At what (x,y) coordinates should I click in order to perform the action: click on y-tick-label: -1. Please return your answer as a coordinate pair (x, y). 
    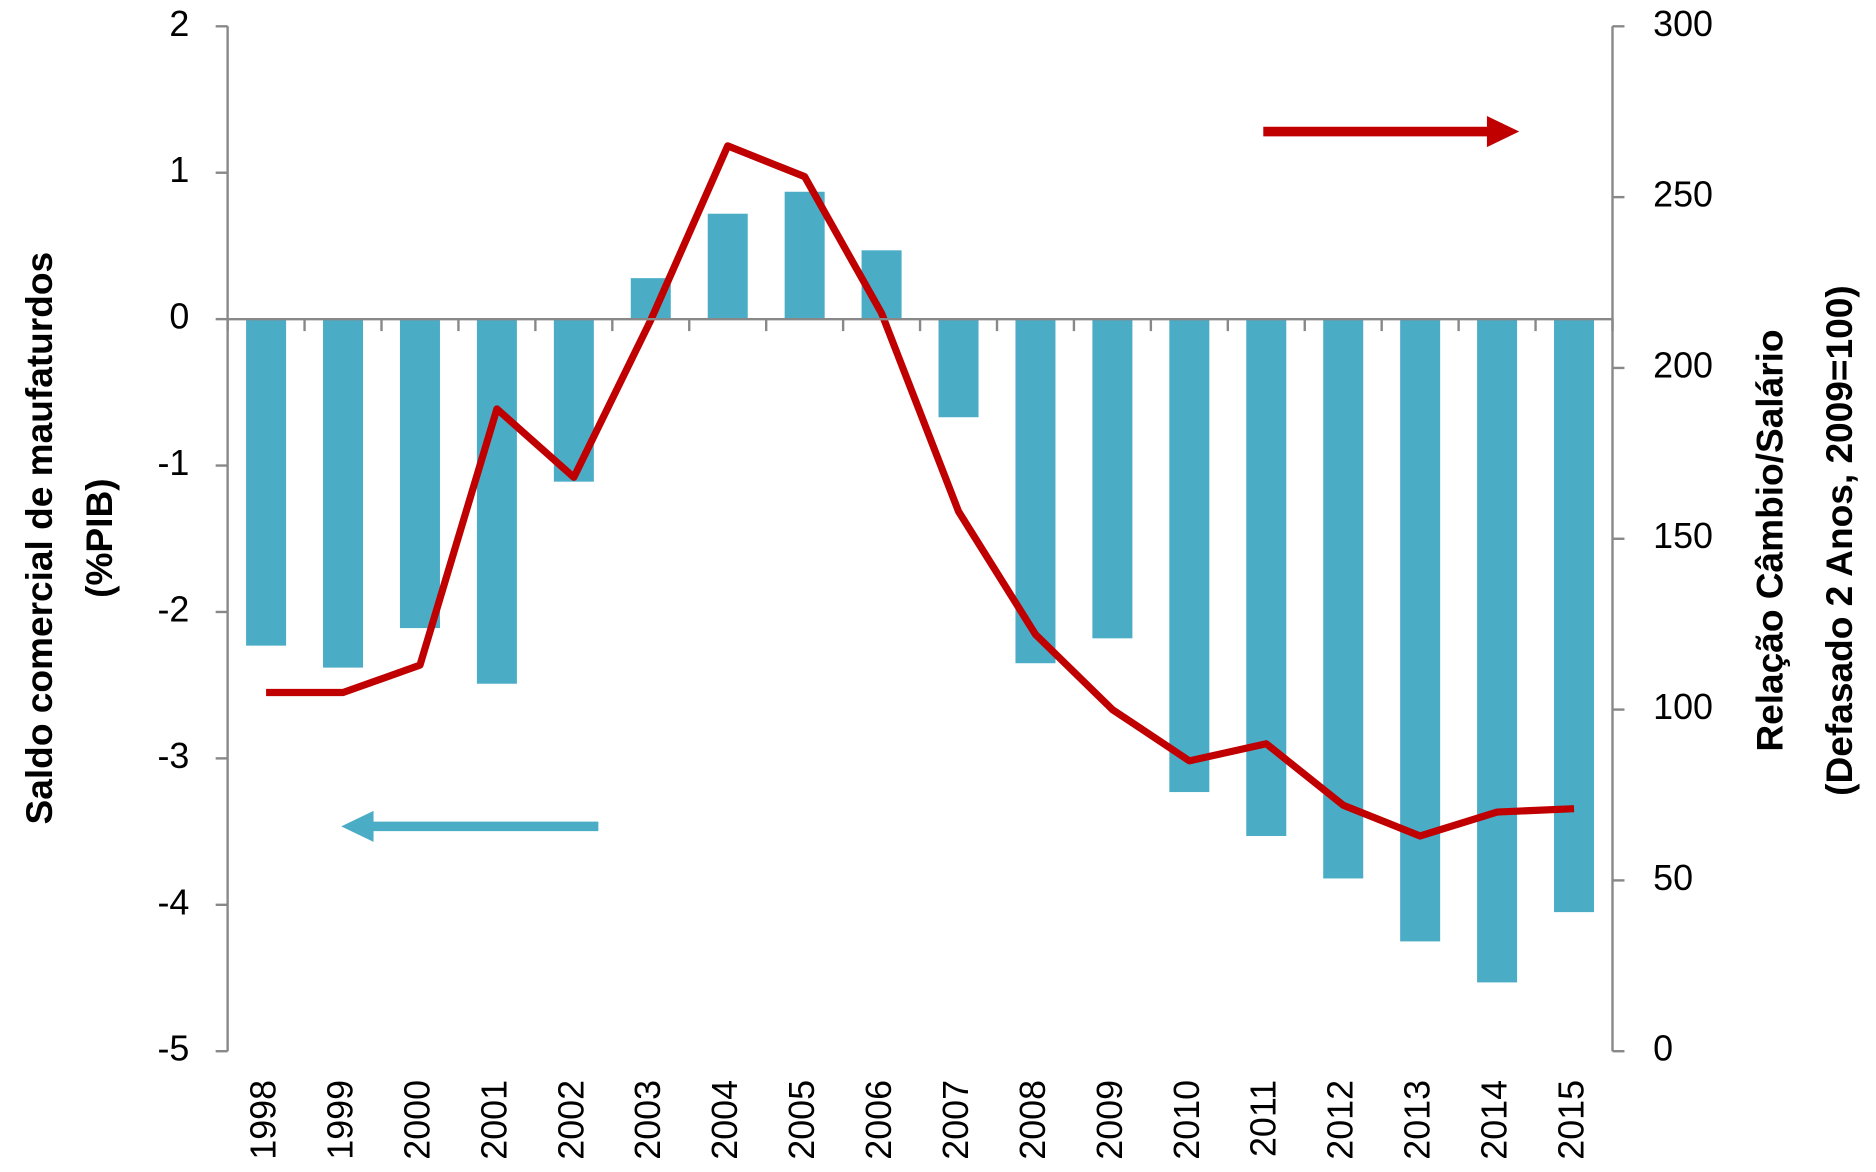
    Looking at the image, I should click on (173, 463).